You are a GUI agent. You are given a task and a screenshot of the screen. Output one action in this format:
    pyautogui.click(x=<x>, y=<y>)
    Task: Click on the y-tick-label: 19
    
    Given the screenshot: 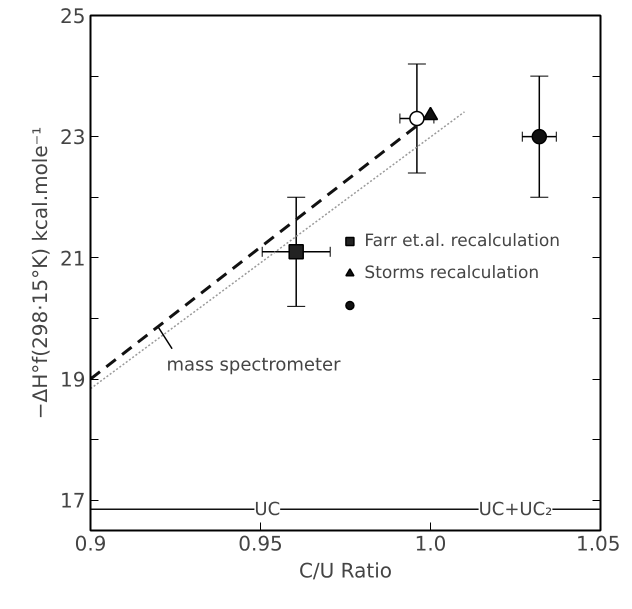 What is the action you would take?
    pyautogui.click(x=73, y=380)
    